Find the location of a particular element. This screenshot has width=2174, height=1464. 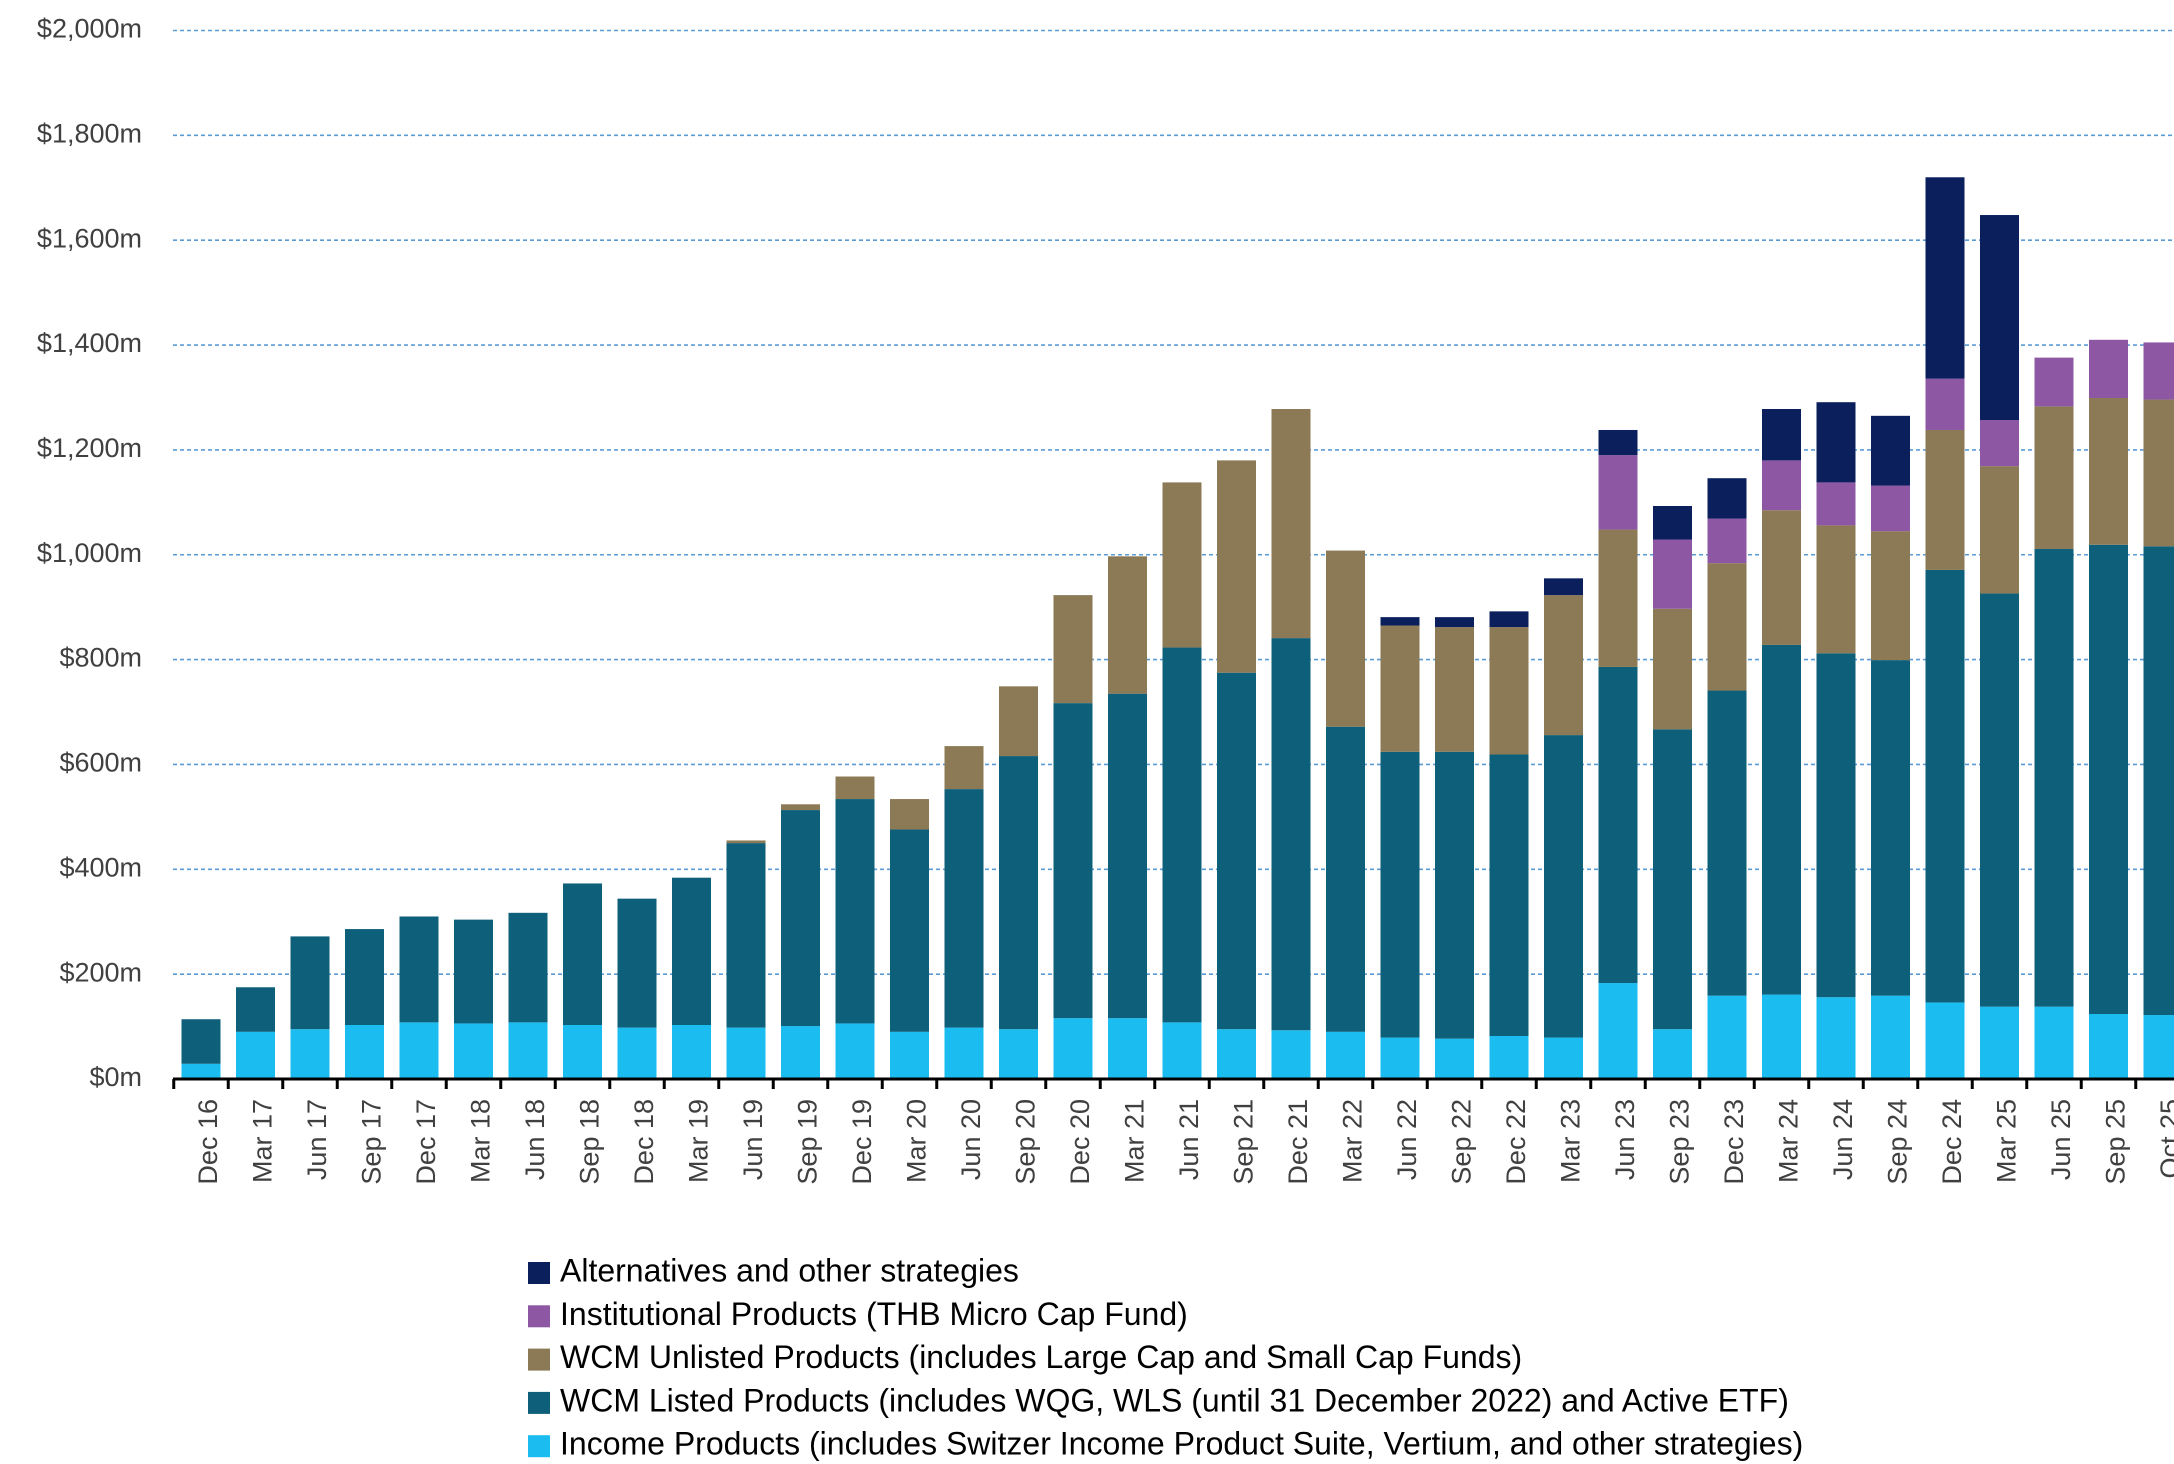

x-tick-label: Mar 17 is located at coordinates (263, 1141).